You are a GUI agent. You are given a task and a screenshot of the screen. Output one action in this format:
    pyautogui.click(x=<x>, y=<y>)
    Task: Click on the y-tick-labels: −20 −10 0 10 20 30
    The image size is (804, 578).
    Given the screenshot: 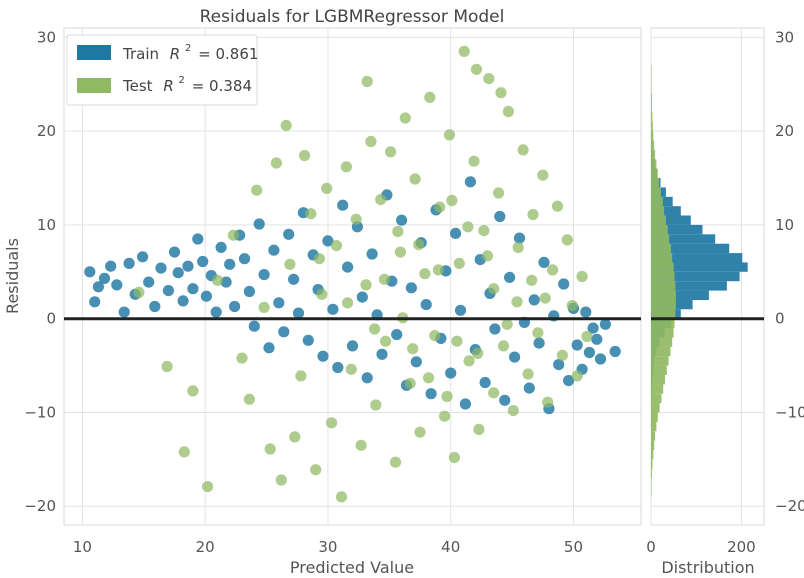 What is the action you would take?
    pyautogui.click(x=40, y=271)
    